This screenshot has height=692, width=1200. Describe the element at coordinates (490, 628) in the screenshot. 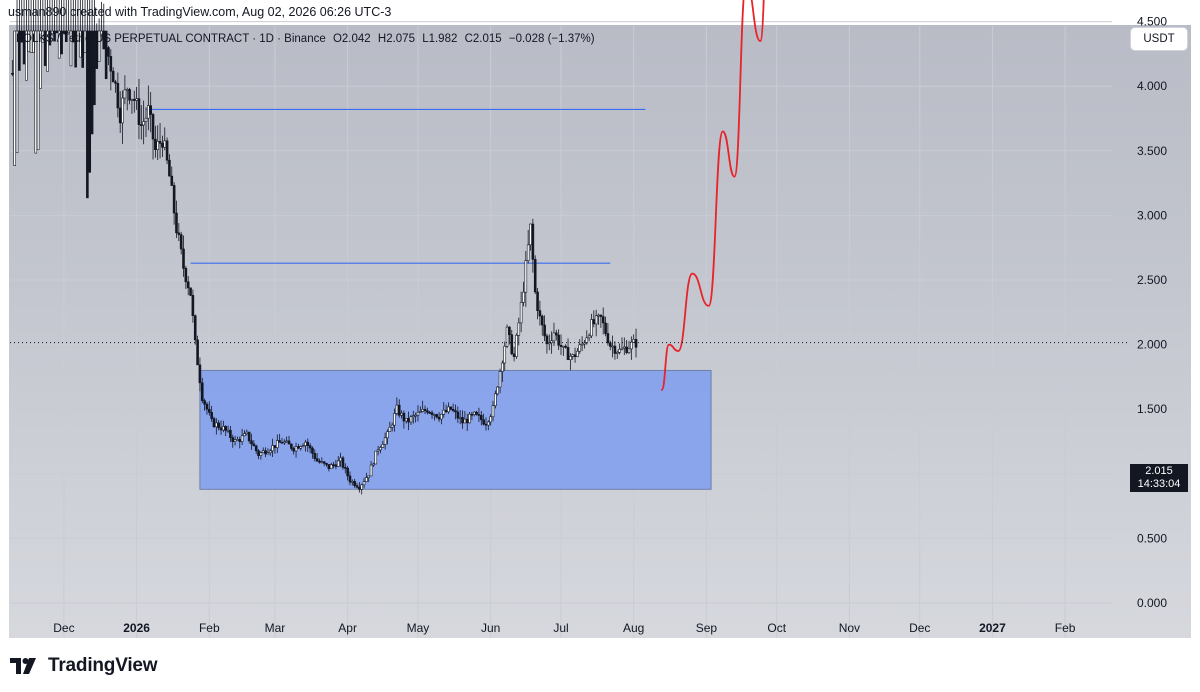

I see `x-tick-label: Jun` at that location.